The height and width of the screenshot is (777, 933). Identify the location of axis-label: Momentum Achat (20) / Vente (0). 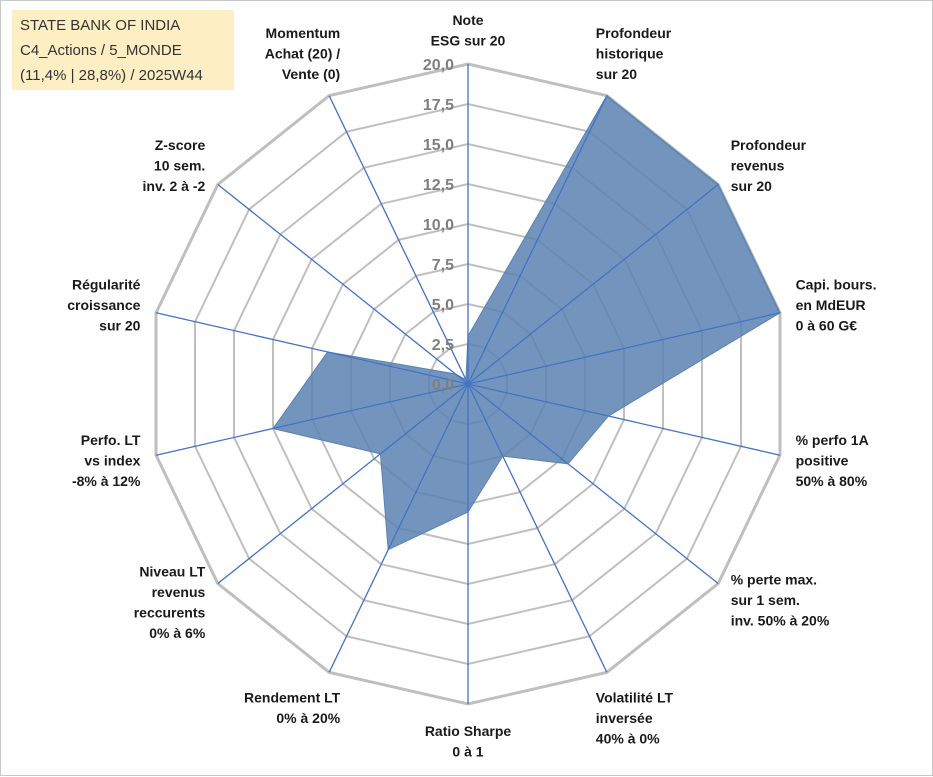
(303, 53).